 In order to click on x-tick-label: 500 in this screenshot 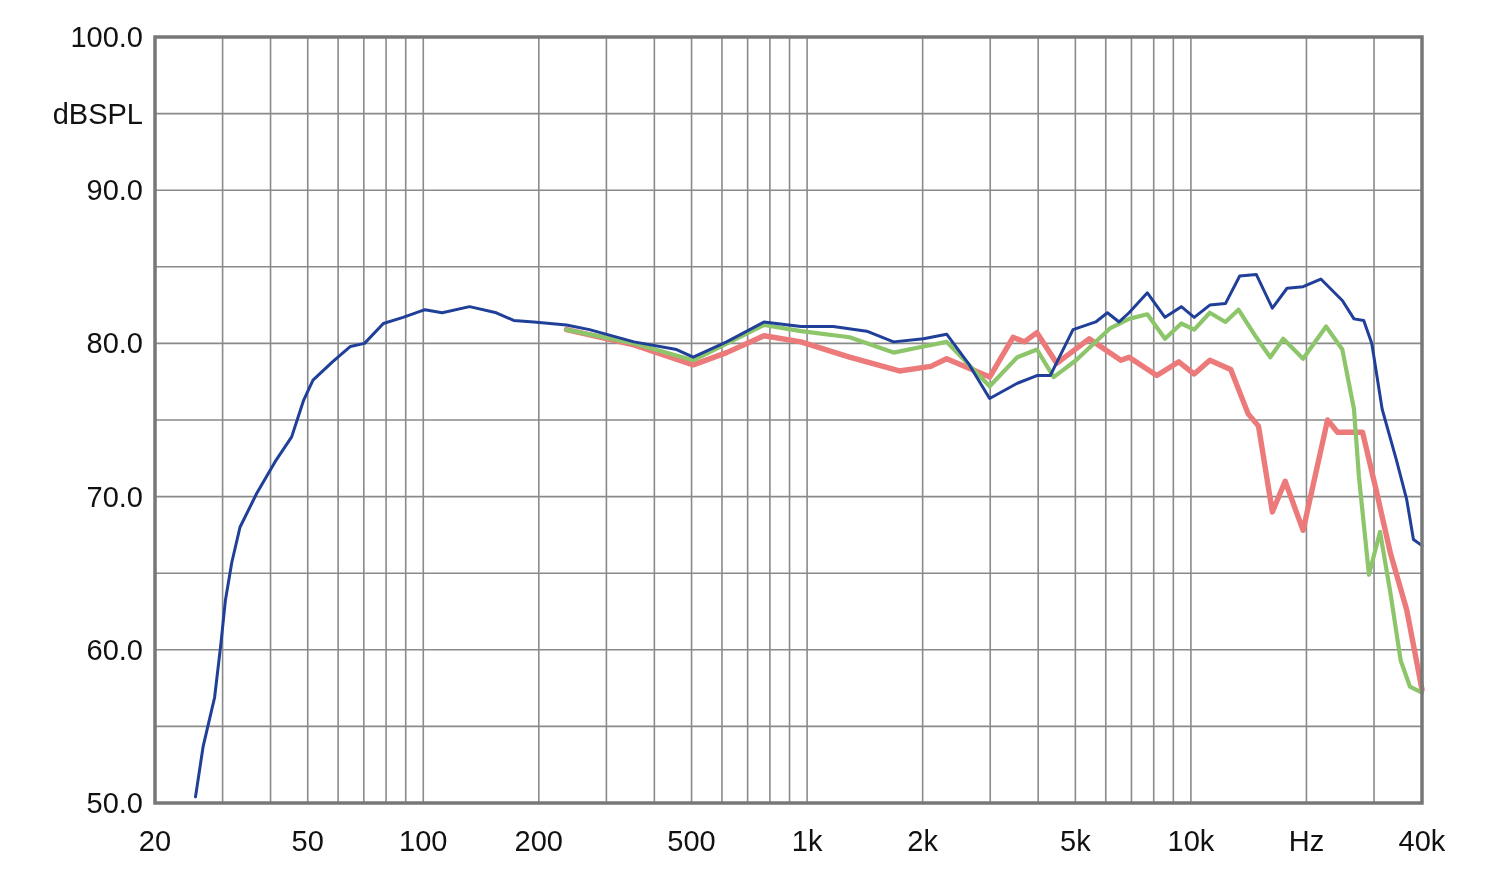, I will do `click(691, 841)`.